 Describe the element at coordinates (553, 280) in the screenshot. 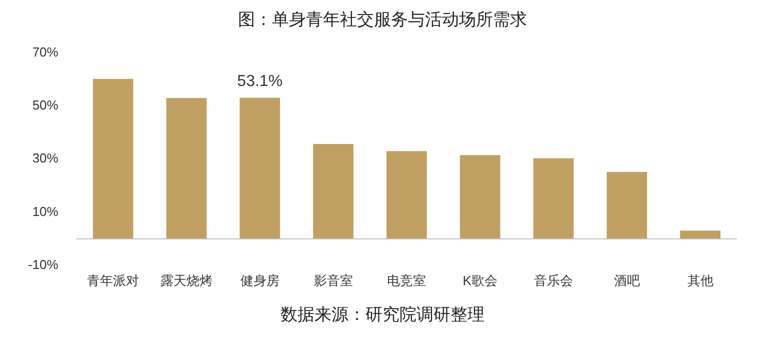

I see `x-tick-label: 音乐会` at that location.